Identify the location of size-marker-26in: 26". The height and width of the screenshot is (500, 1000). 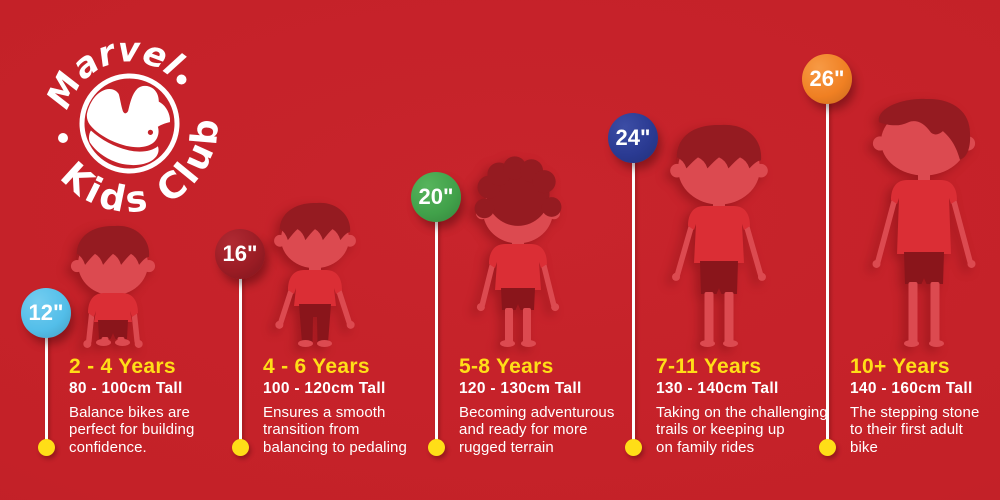
(827, 79).